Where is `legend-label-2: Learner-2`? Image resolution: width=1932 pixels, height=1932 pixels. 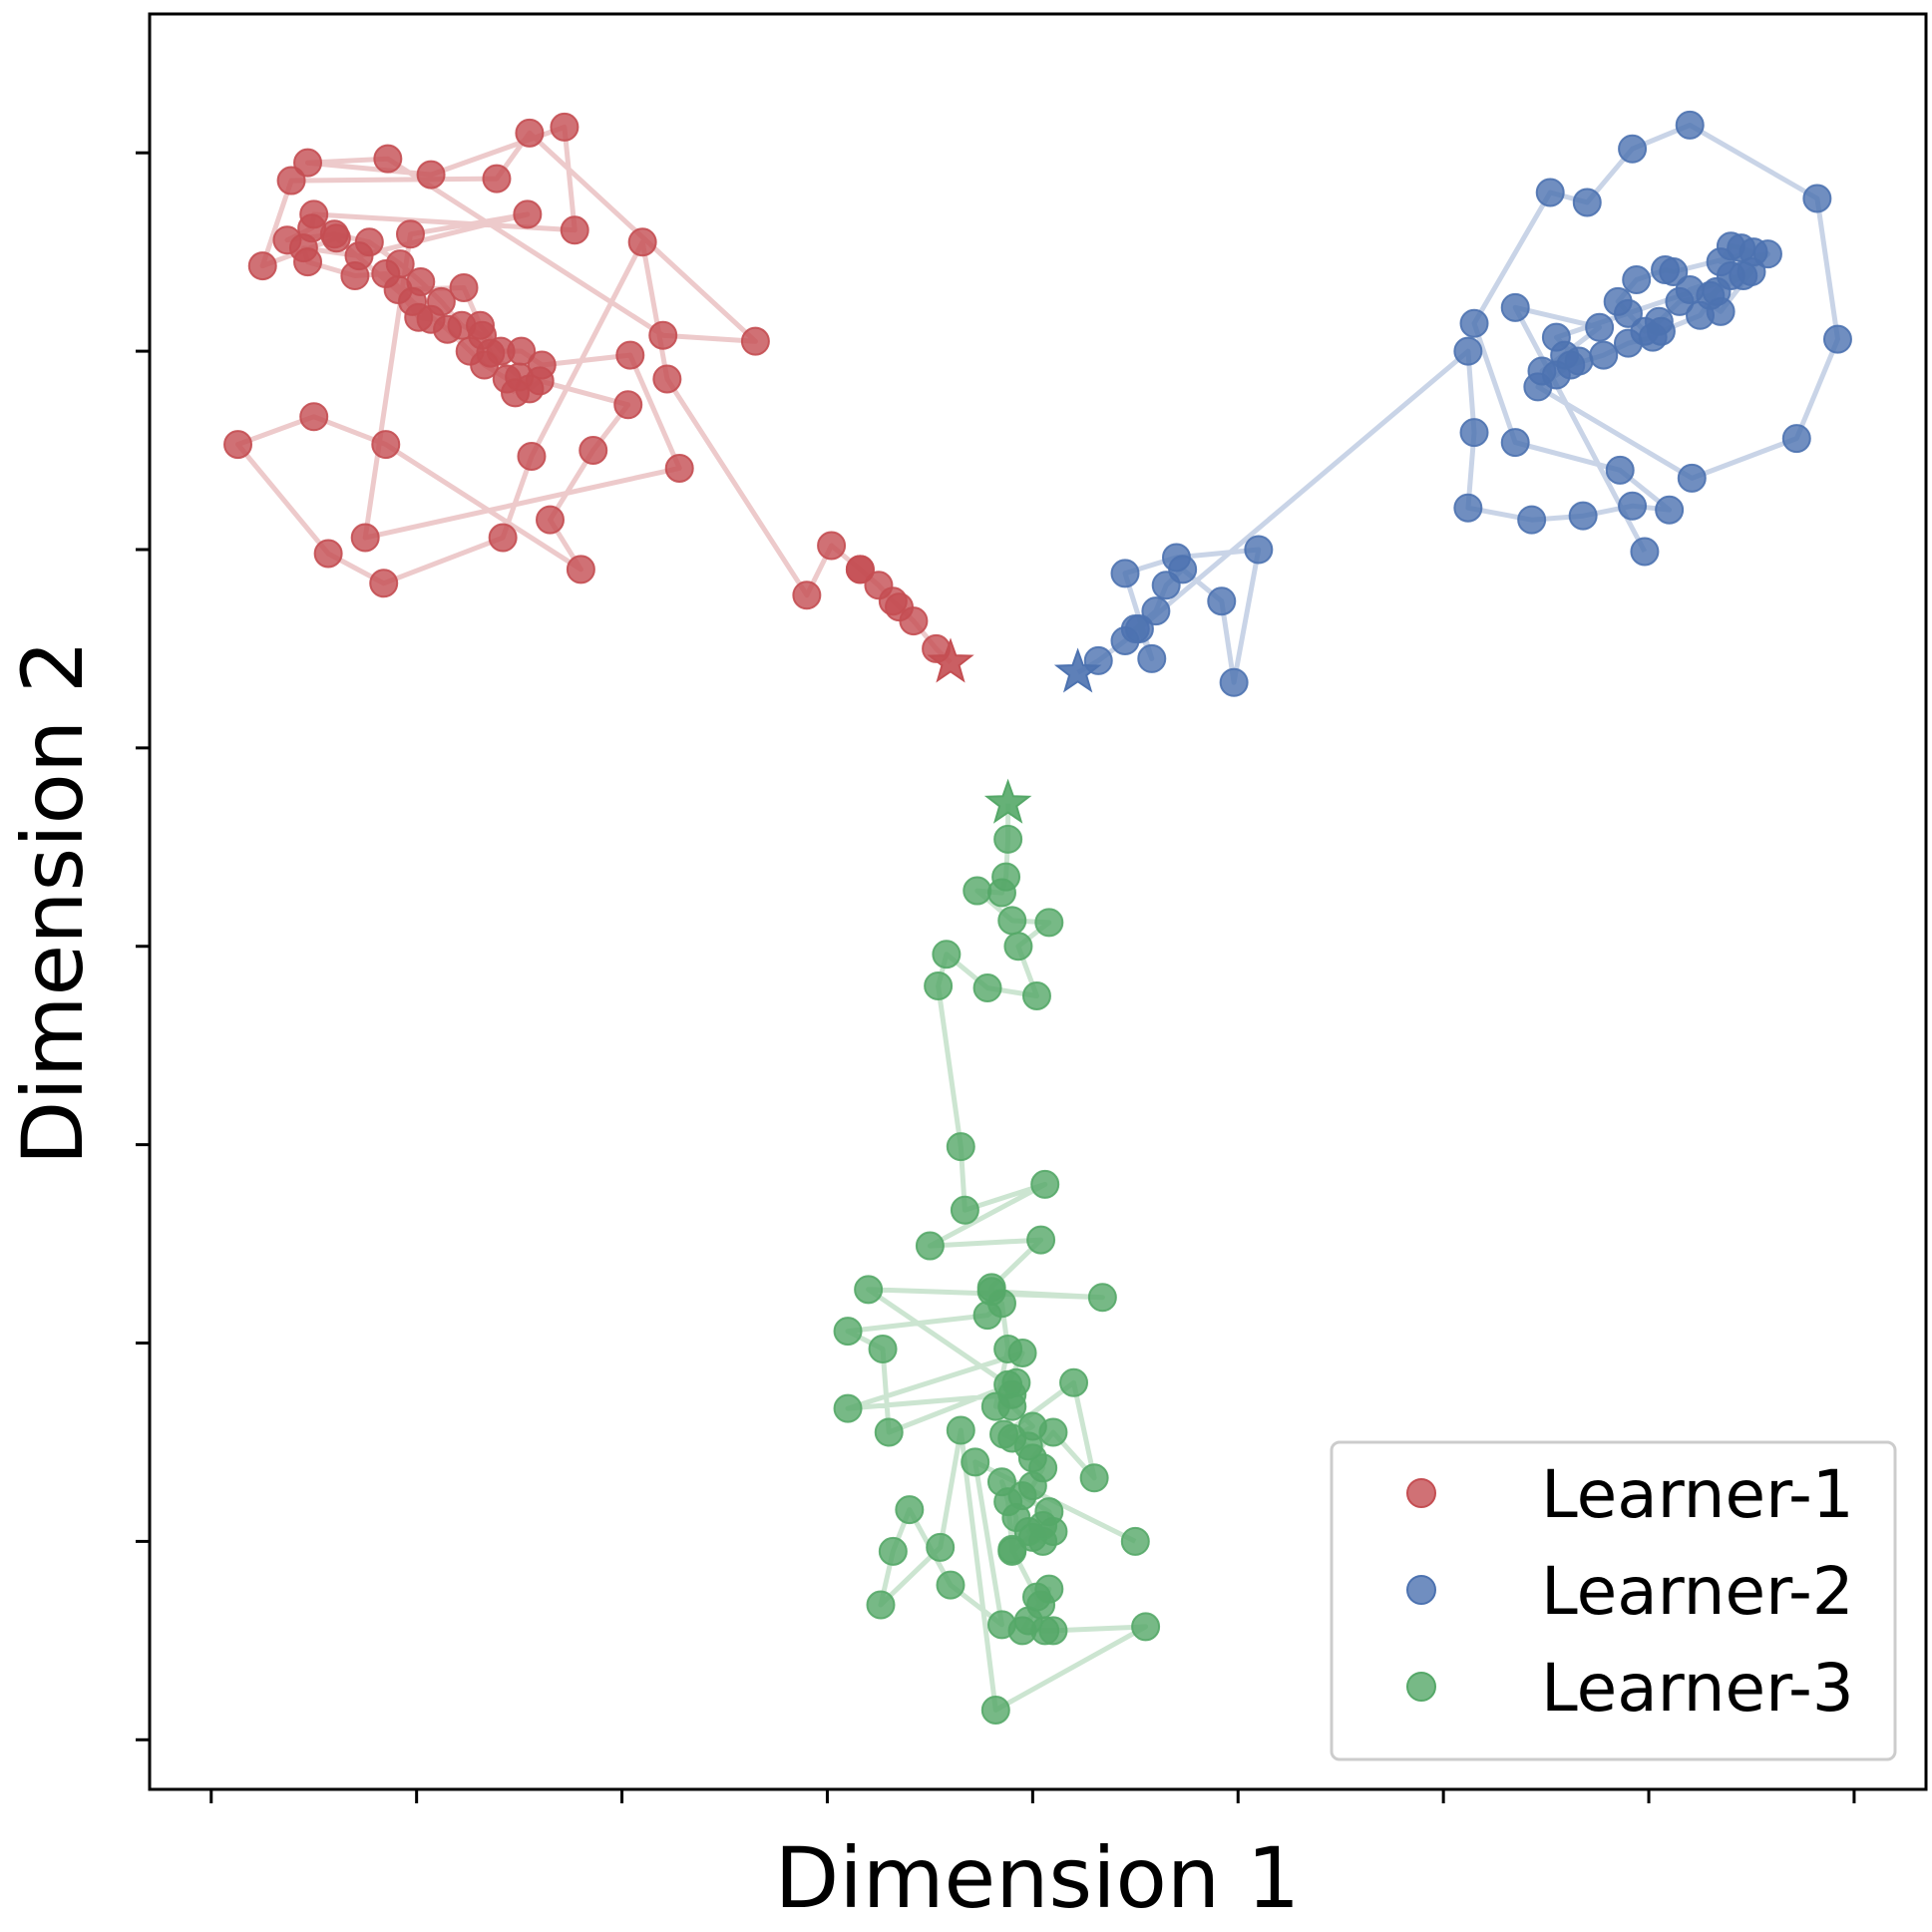
legend-label-2: Learner-2 is located at coordinates (1698, 1592).